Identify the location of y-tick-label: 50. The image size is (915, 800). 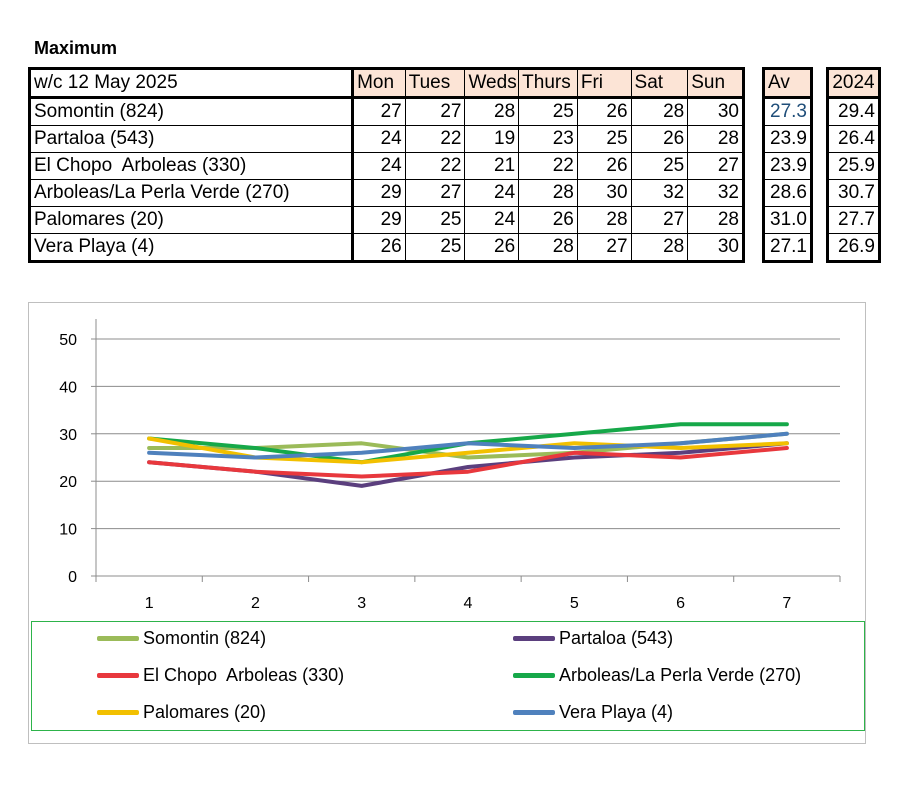
(68, 340).